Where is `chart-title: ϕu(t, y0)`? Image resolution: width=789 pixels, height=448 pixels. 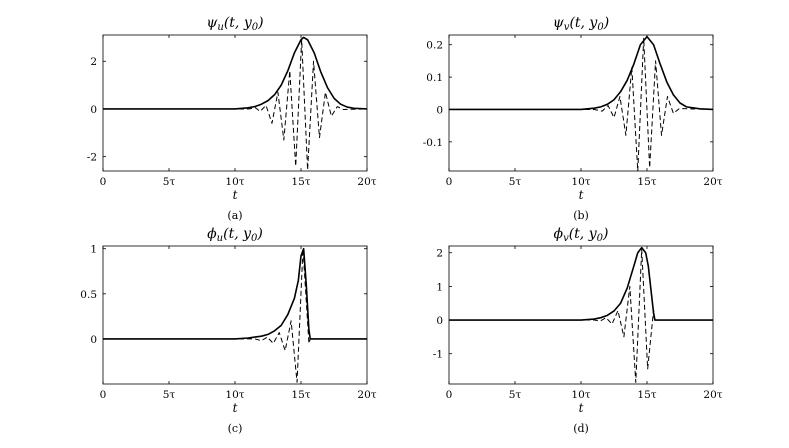
chart-title: ϕu(t, y0) is located at coordinates (235, 235).